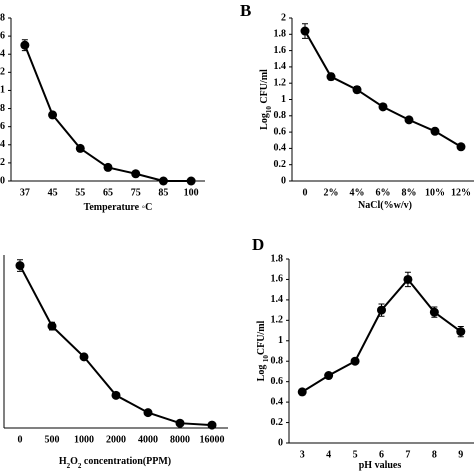 This screenshot has height=474, width=474. I want to click on x-axis-label: NaCl(%w/v), so click(385, 205).